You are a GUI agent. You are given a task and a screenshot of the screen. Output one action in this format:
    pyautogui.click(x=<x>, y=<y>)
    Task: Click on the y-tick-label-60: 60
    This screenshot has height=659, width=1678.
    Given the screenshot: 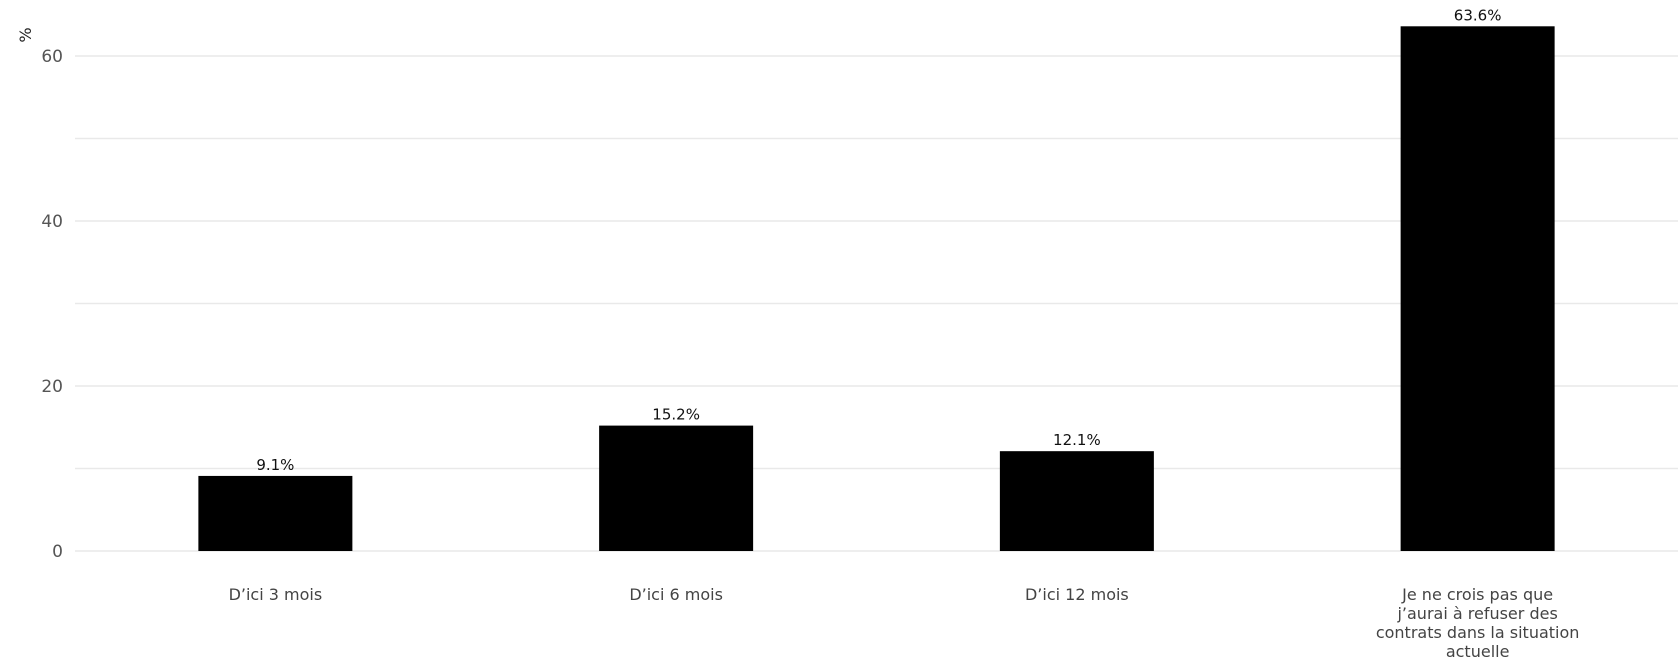 What is the action you would take?
    pyautogui.click(x=52, y=57)
    